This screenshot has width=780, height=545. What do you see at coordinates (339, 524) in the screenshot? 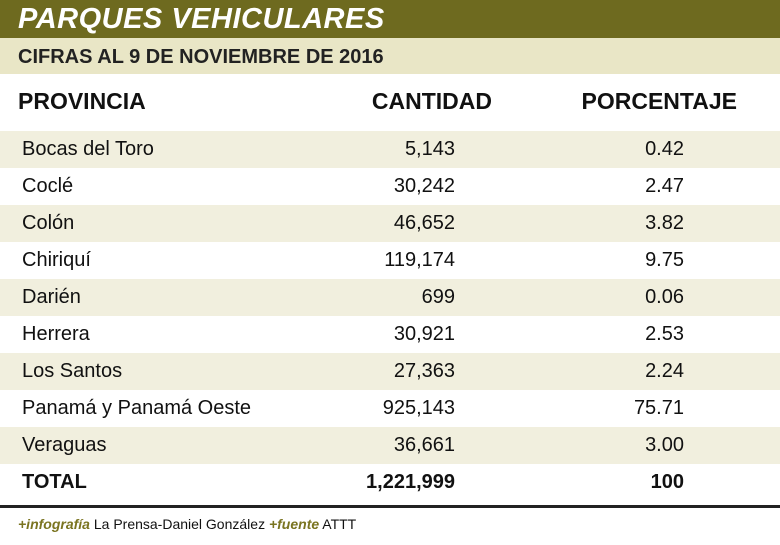
I see `source: ATTT` at bounding box center [339, 524].